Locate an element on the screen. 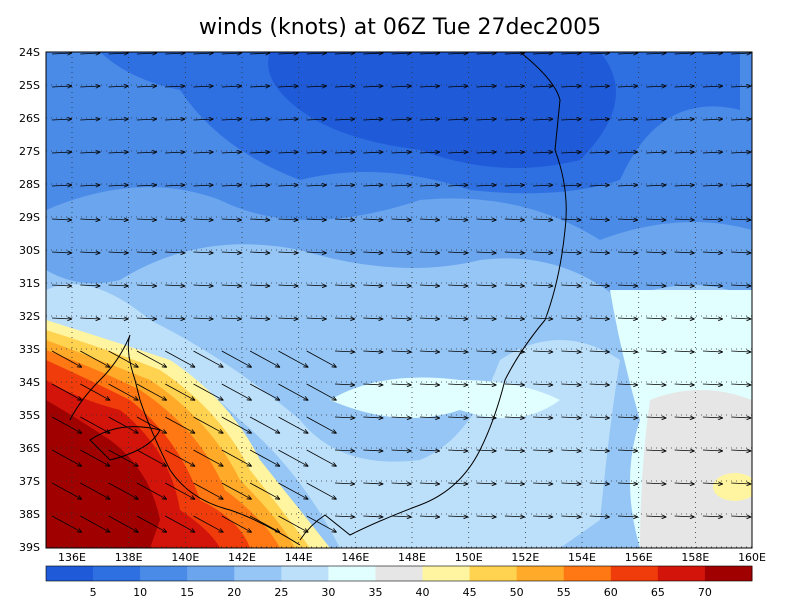 The image size is (800, 604). colorbar-label: 35 is located at coordinates (375, 592).